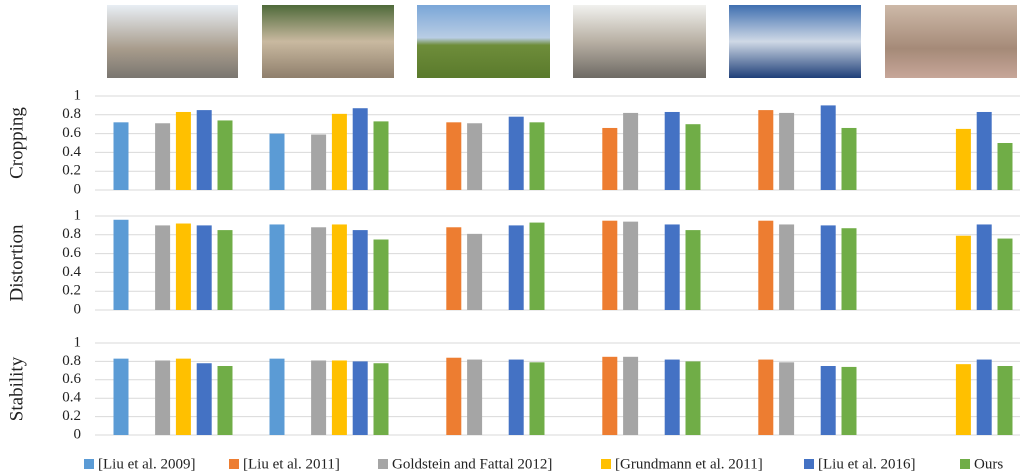 The image size is (1025, 476). I want to click on legend-label: Goldstein and Fattal 2012], so click(472, 464).